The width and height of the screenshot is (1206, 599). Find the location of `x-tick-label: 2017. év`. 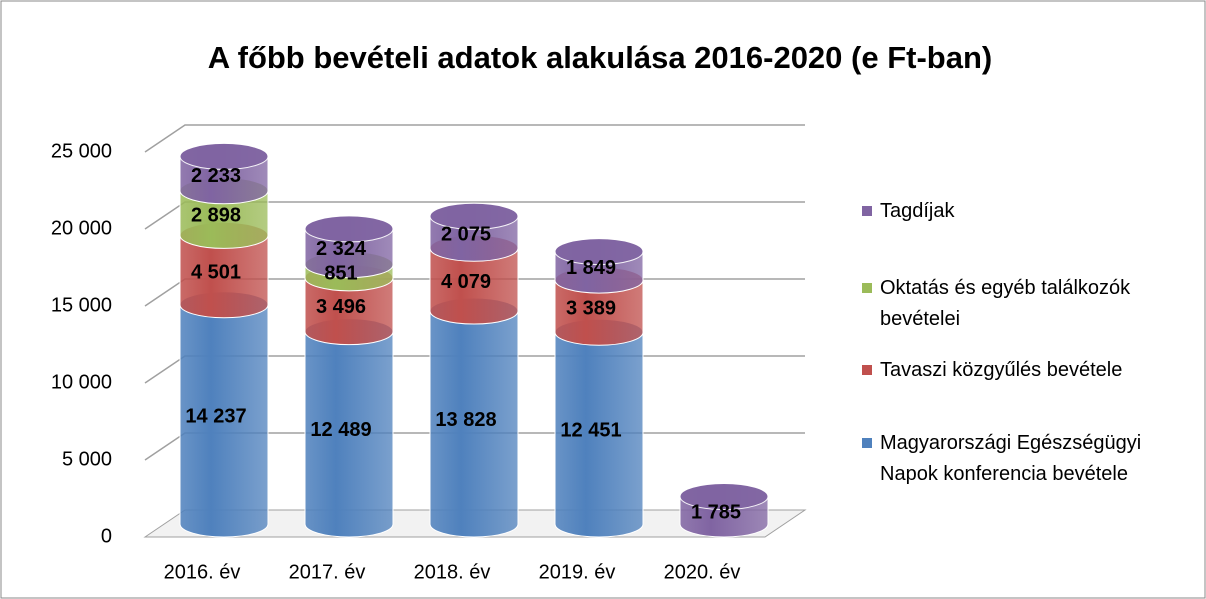

x-tick-label: 2017. év is located at coordinates (327, 572).